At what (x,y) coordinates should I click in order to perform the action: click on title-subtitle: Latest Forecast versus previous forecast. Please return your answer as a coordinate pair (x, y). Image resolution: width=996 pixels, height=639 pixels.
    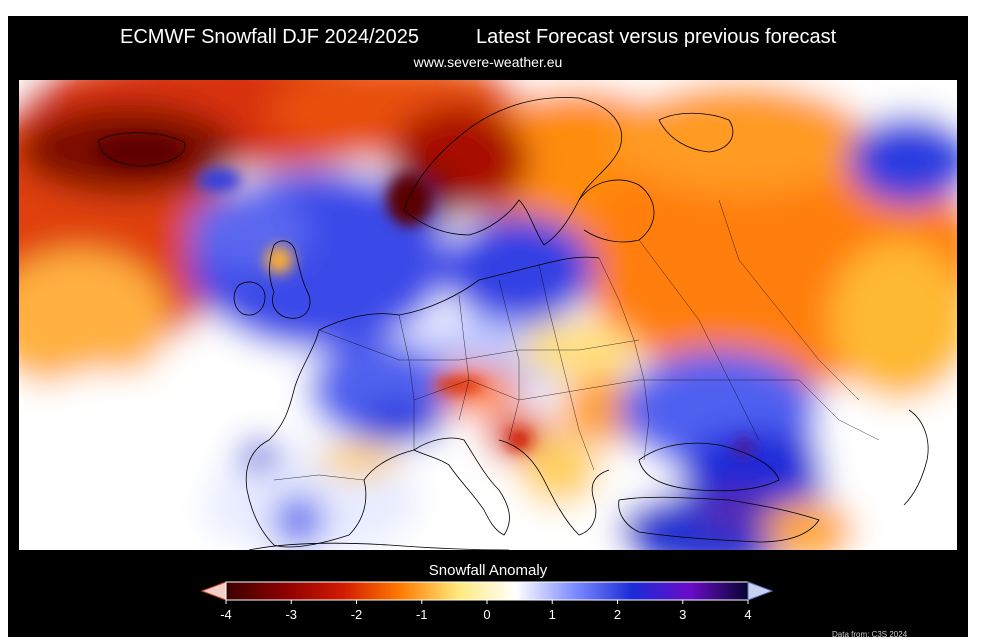
    Looking at the image, I should click on (656, 37).